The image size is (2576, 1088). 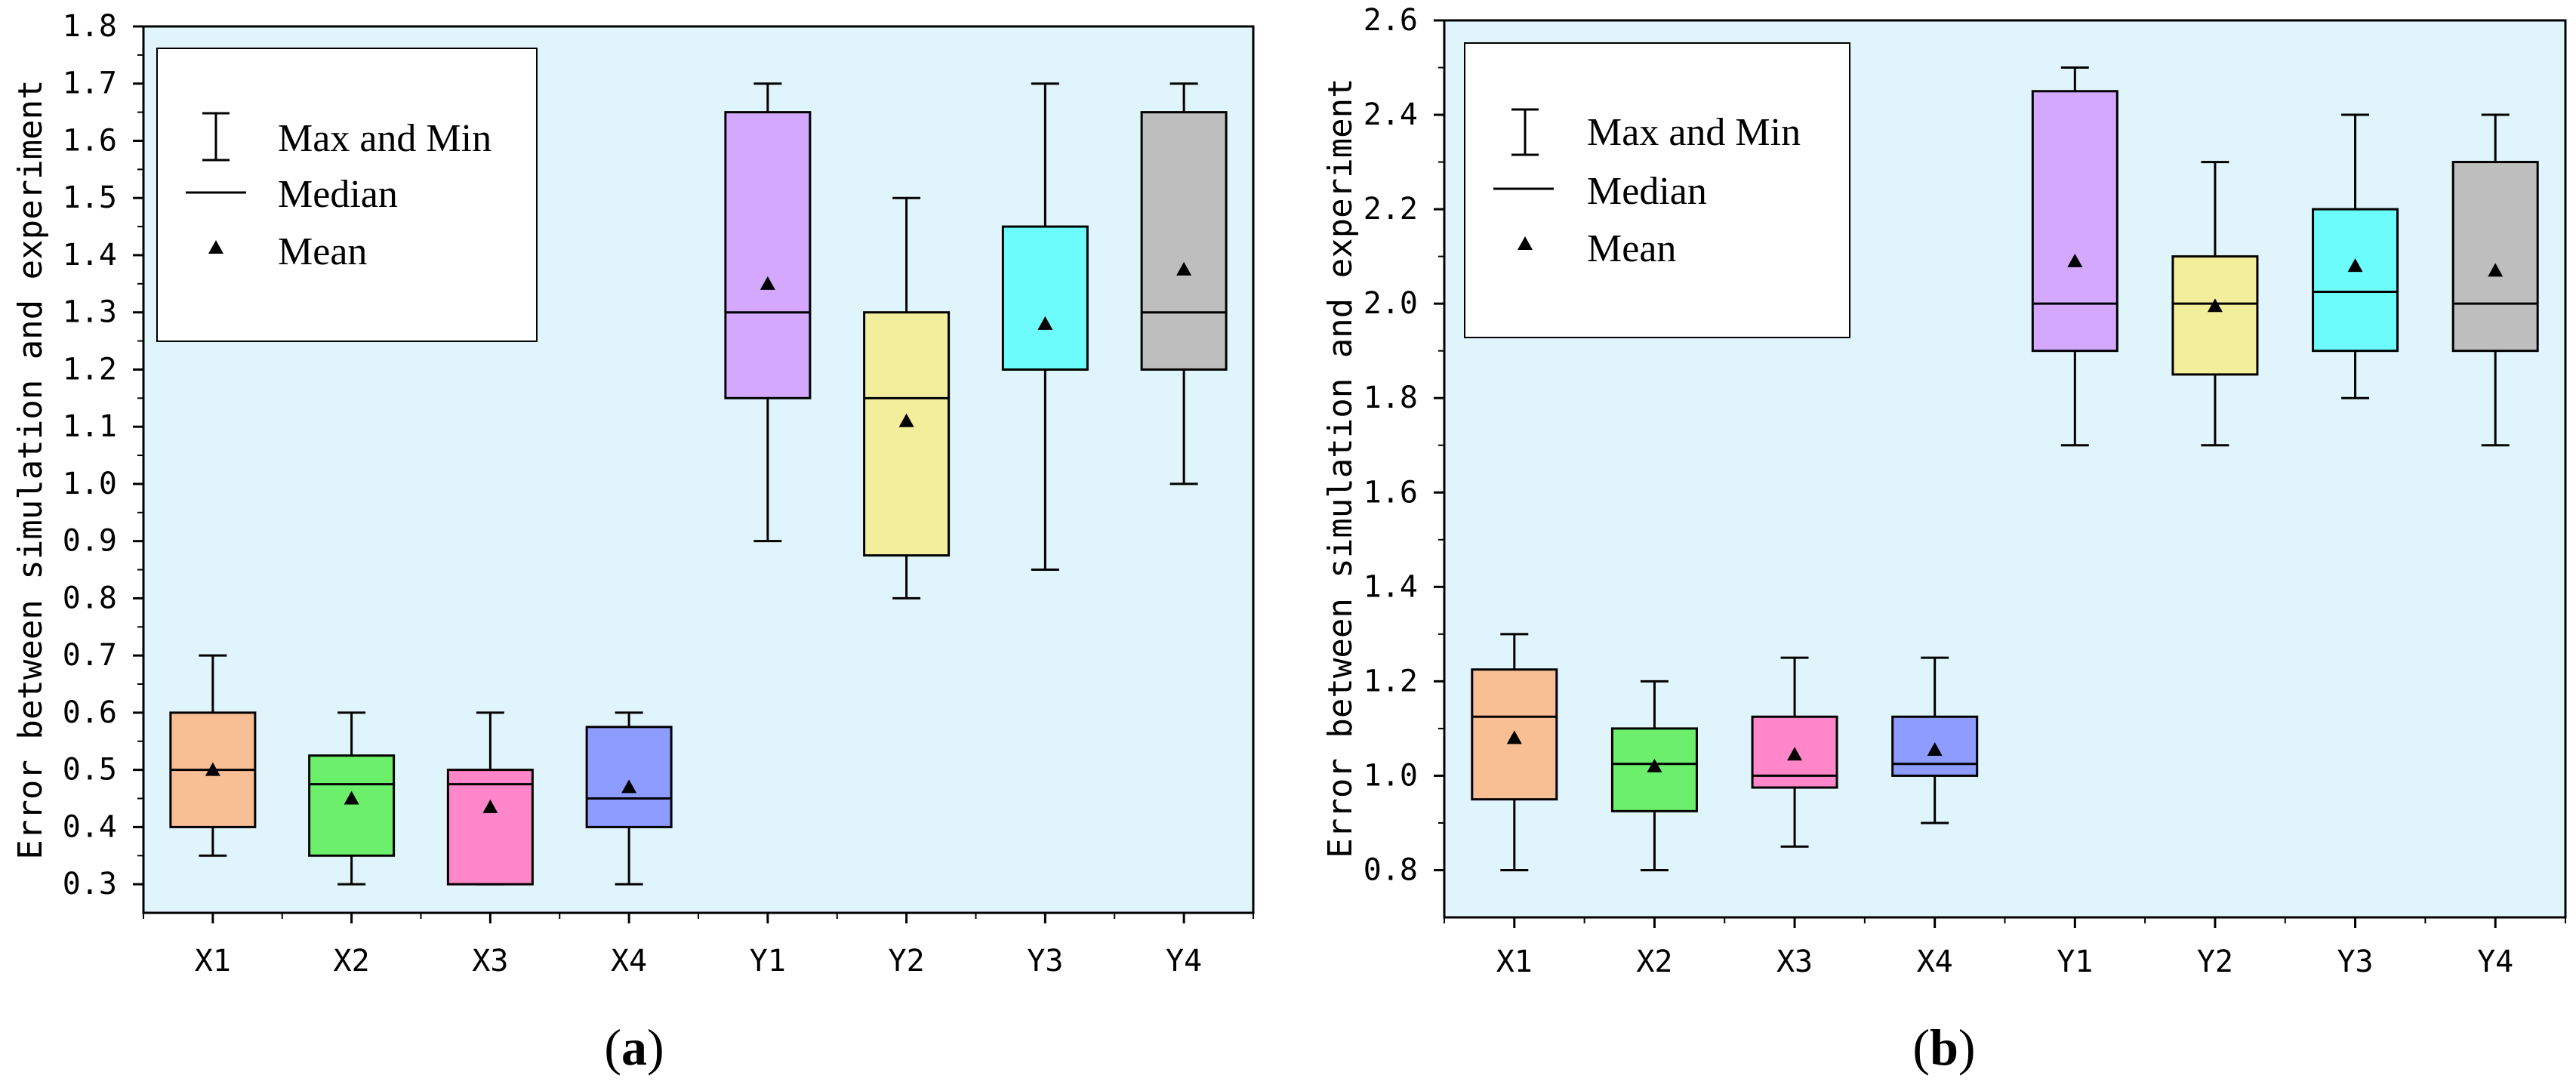 I want to click on y-tick-label: 0.6, so click(x=90, y=712).